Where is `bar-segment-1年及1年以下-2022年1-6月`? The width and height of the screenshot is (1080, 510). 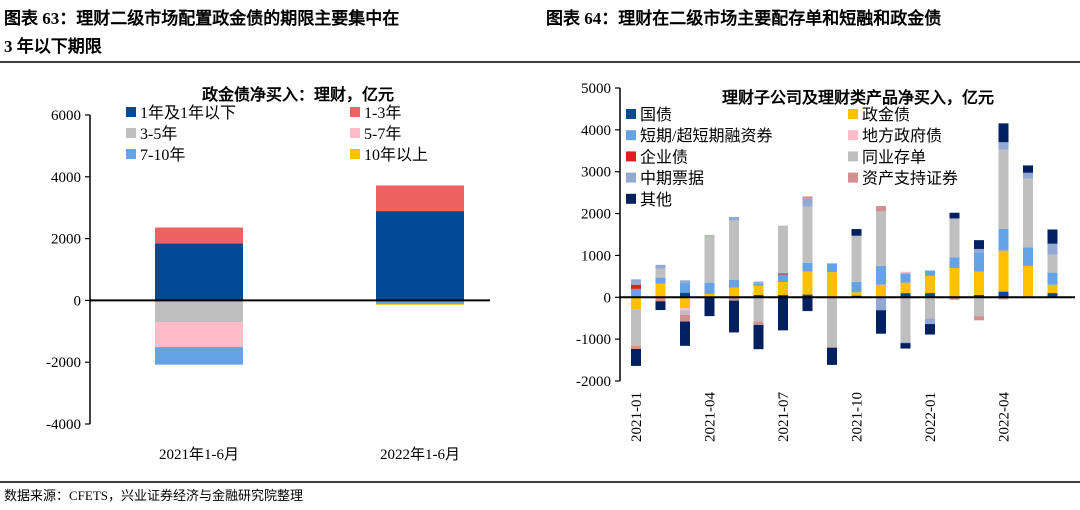 bar-segment-1年及1年以下-2022年1-6月 is located at coordinates (420, 256).